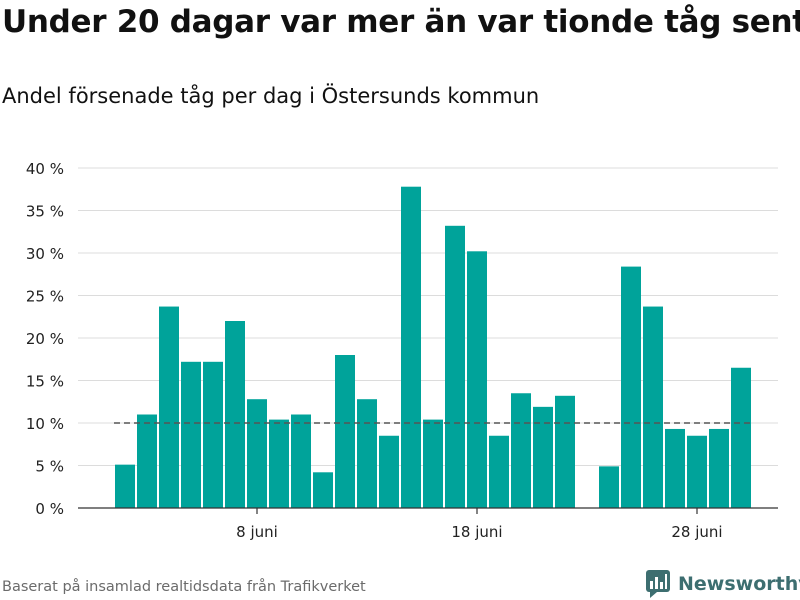 The height and width of the screenshot is (600, 800). Describe the element at coordinates (658, 584) in the screenshot. I see `newsworthy-logo-icon` at that location.